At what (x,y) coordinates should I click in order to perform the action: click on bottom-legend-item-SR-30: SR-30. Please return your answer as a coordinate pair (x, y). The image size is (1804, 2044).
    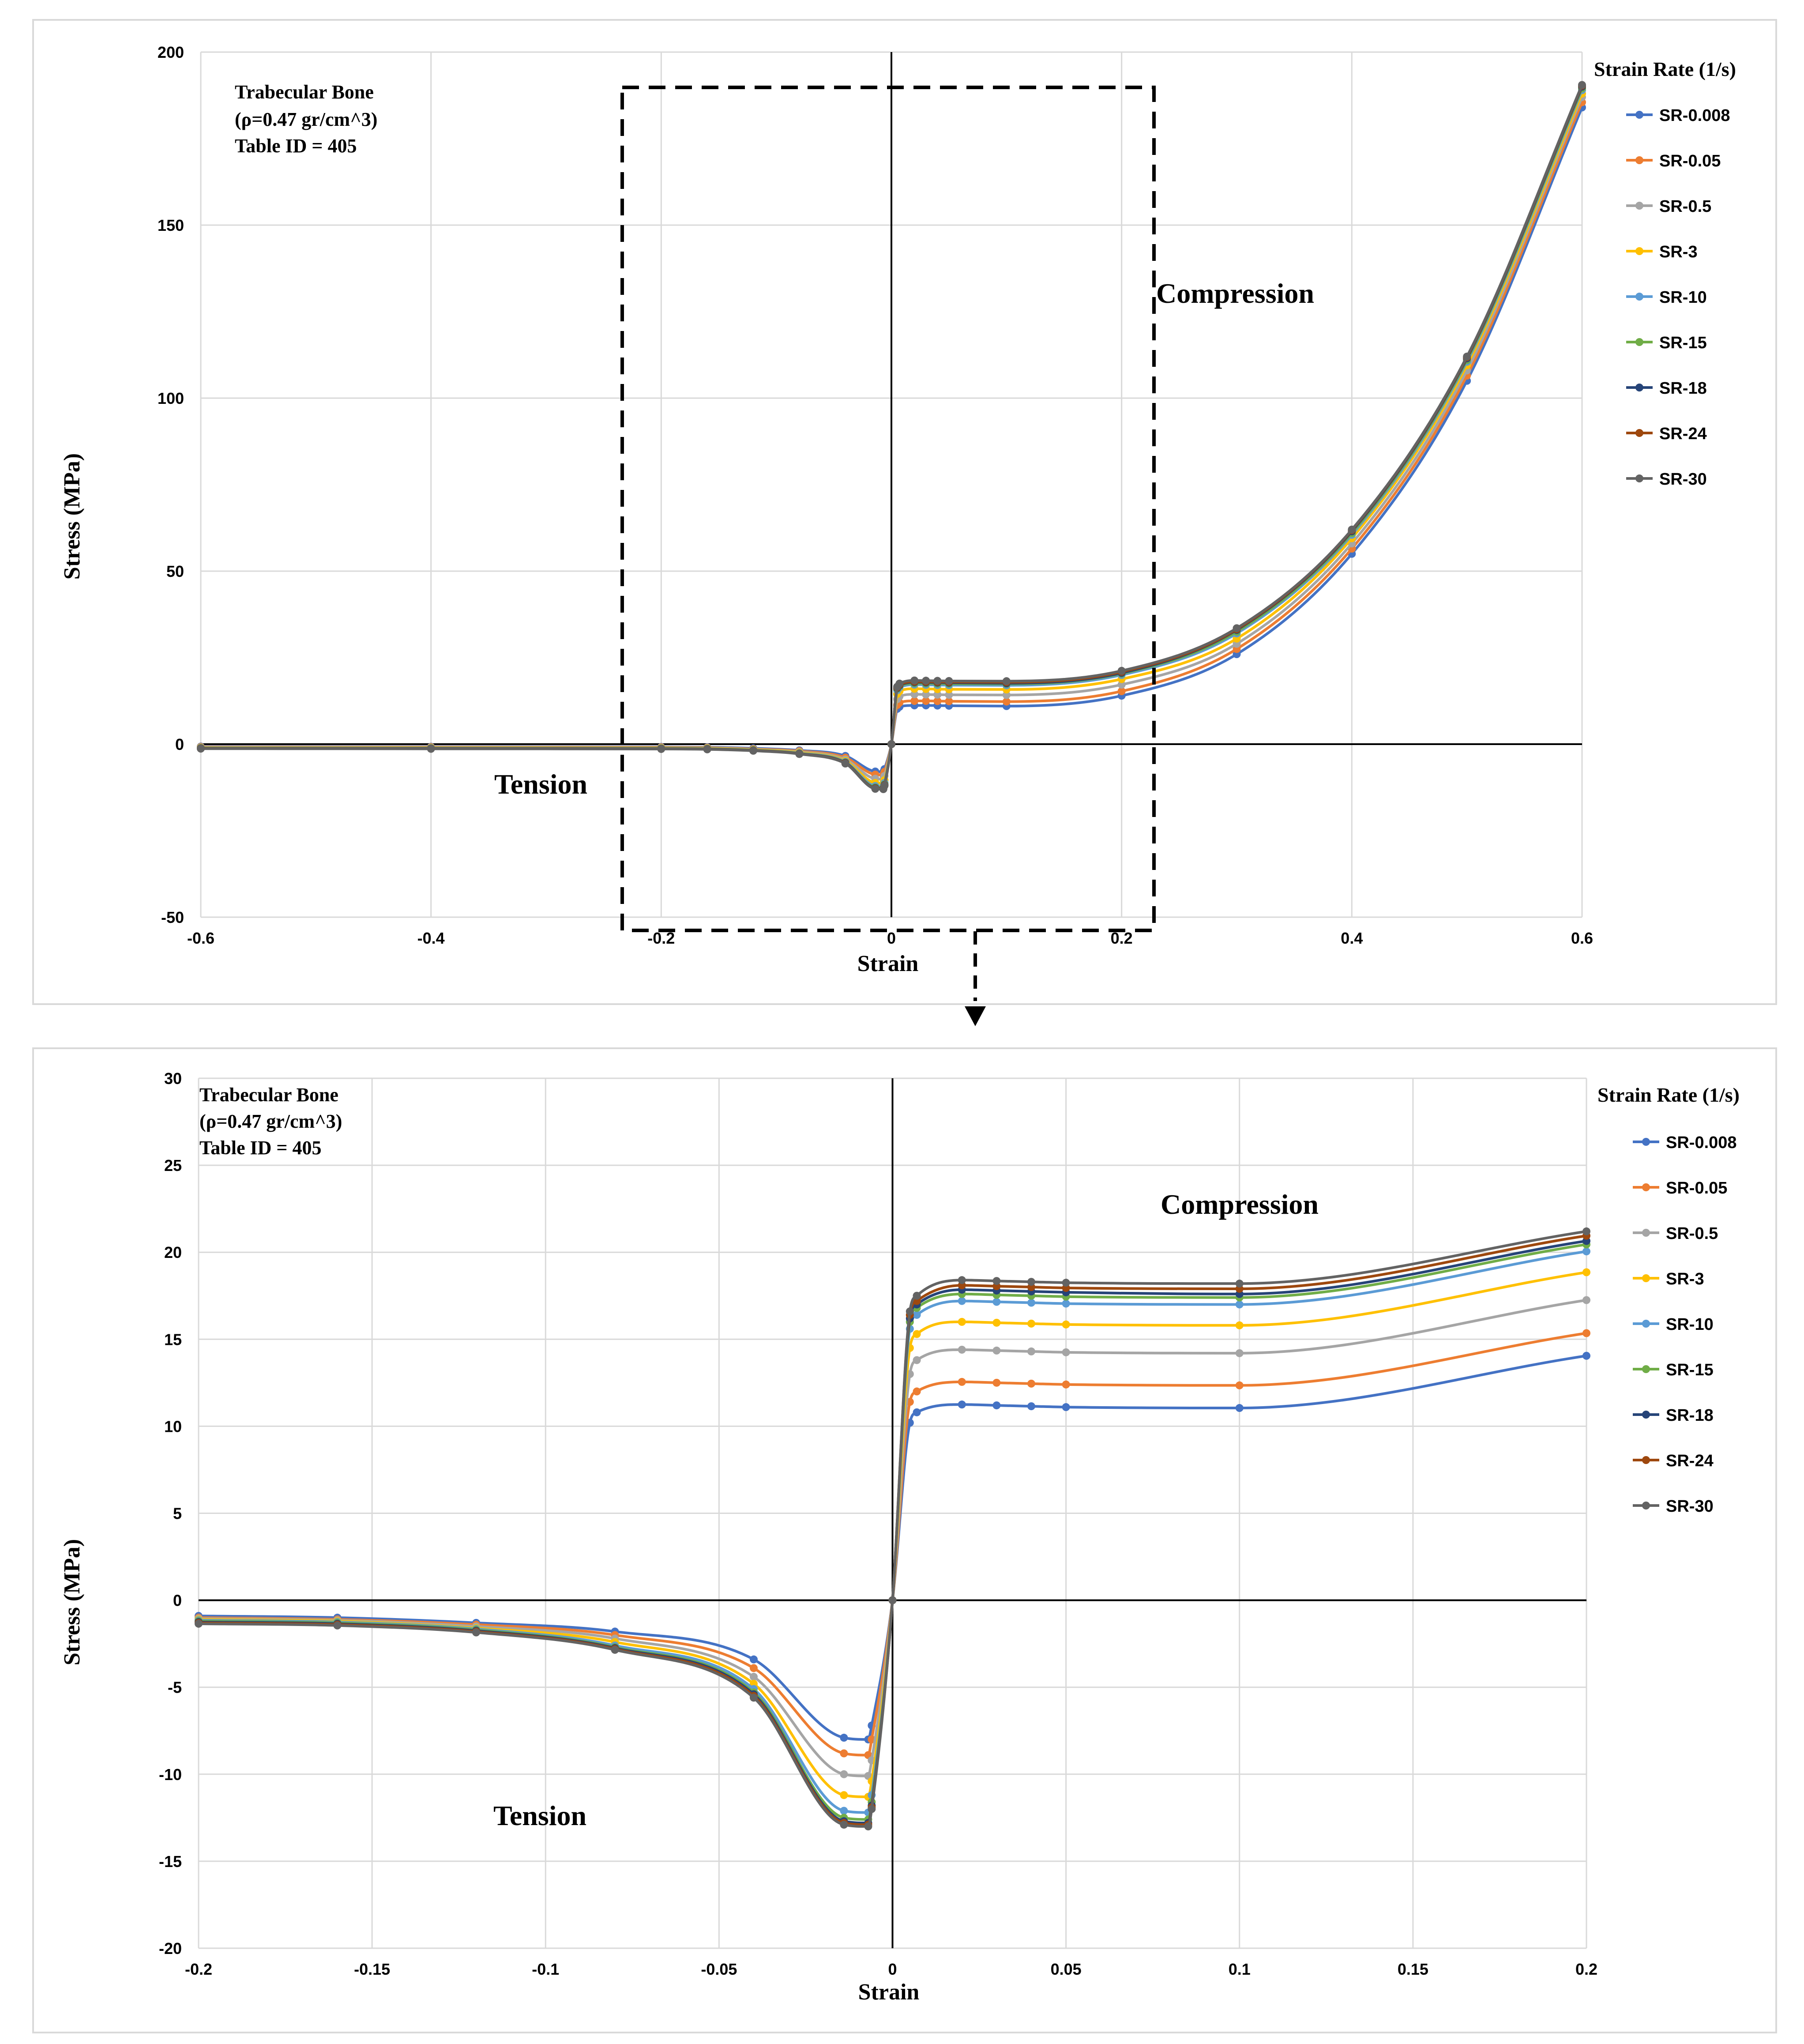
    Looking at the image, I should click on (1673, 1506).